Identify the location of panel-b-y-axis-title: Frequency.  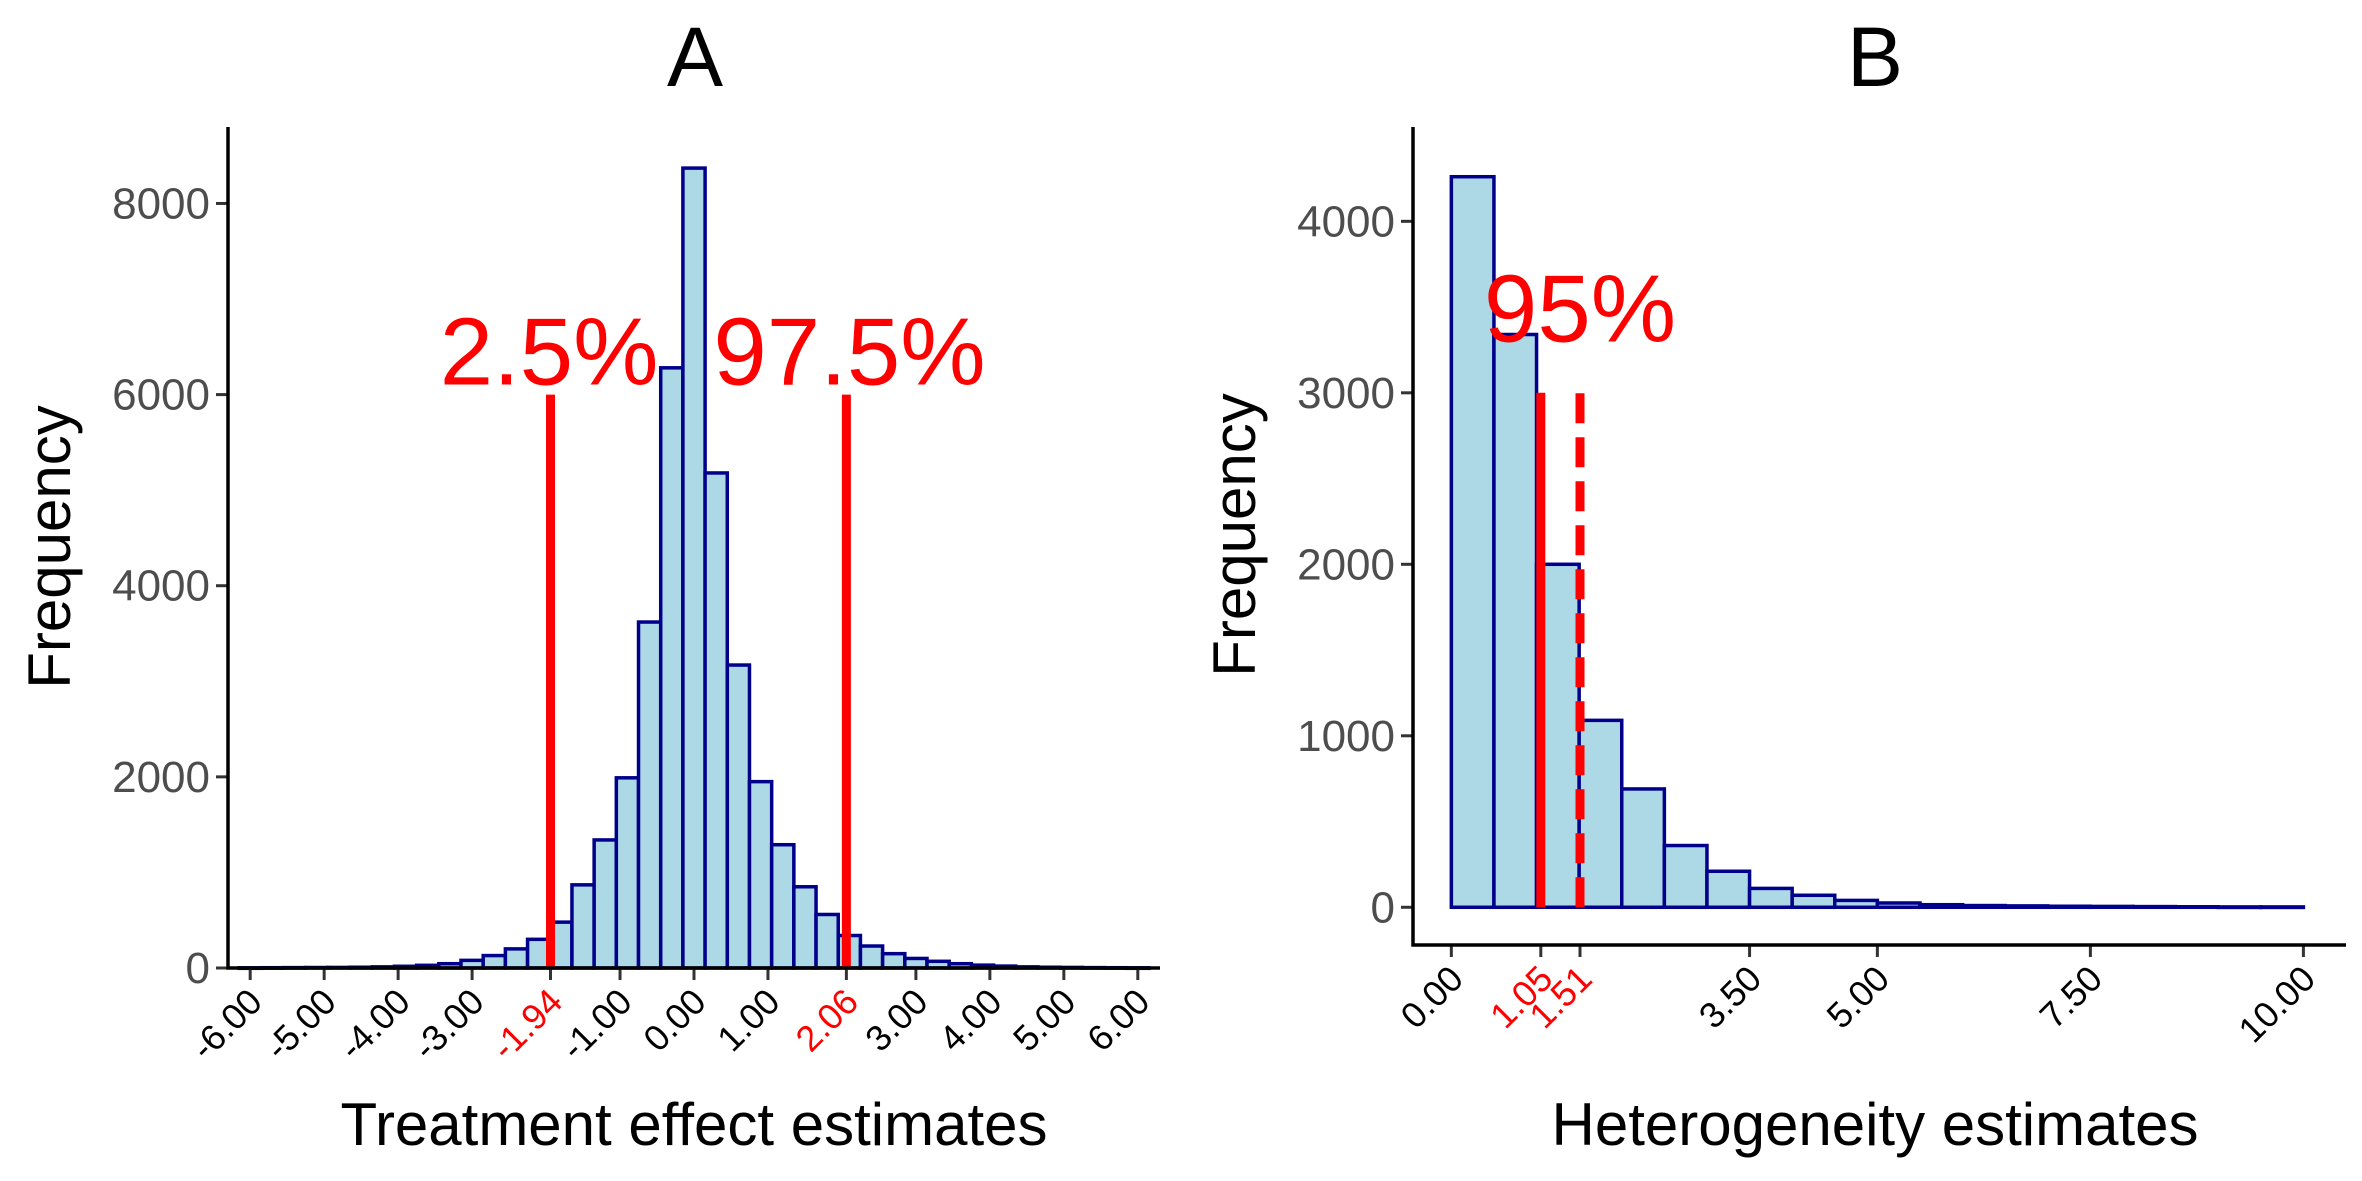
(1234, 534).